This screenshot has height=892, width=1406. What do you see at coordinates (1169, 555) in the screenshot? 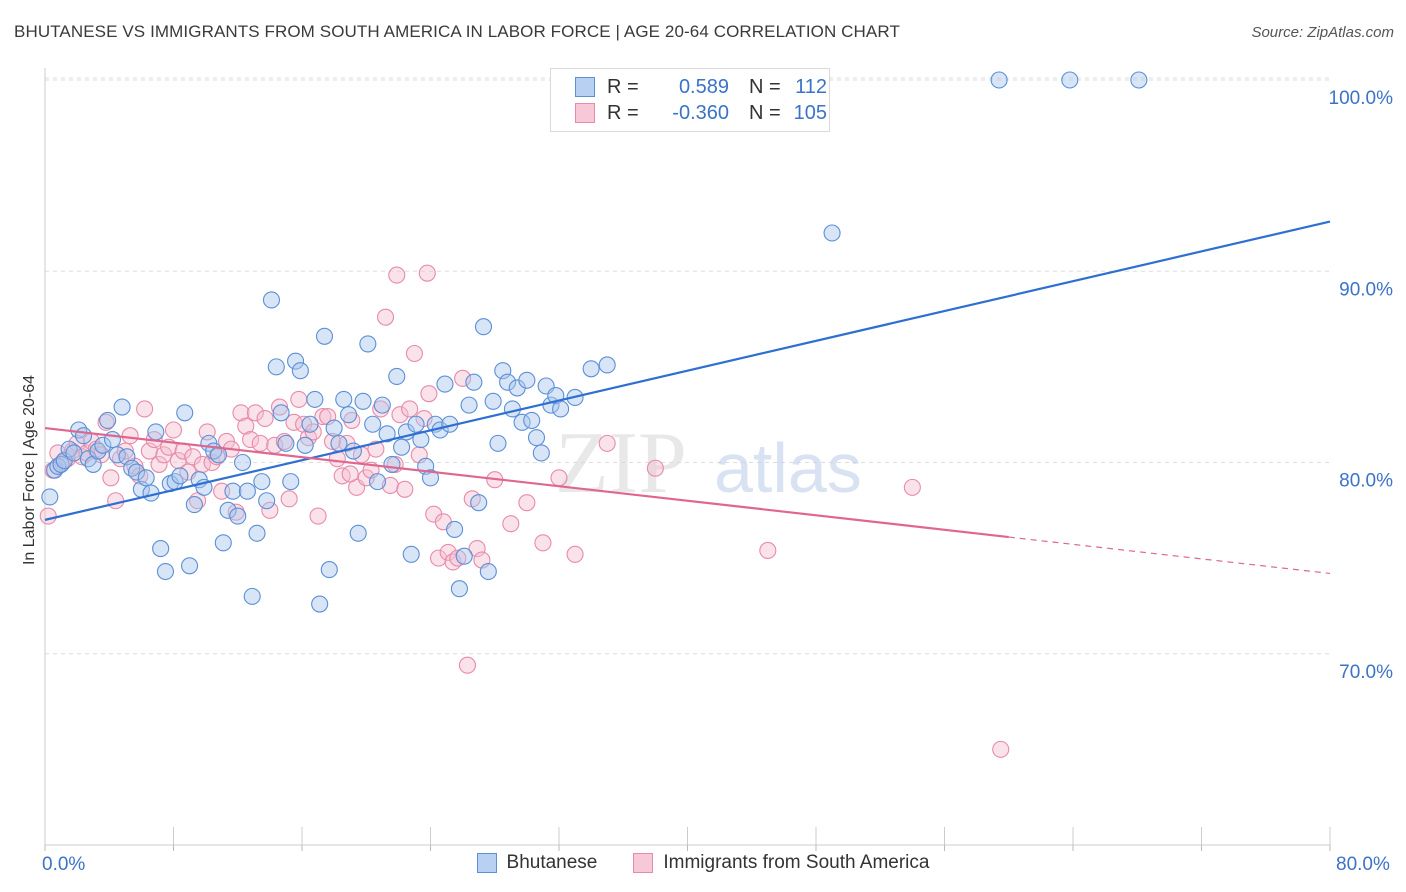
I see `trend-line-immigrants-extrapolated` at bounding box center [1169, 555].